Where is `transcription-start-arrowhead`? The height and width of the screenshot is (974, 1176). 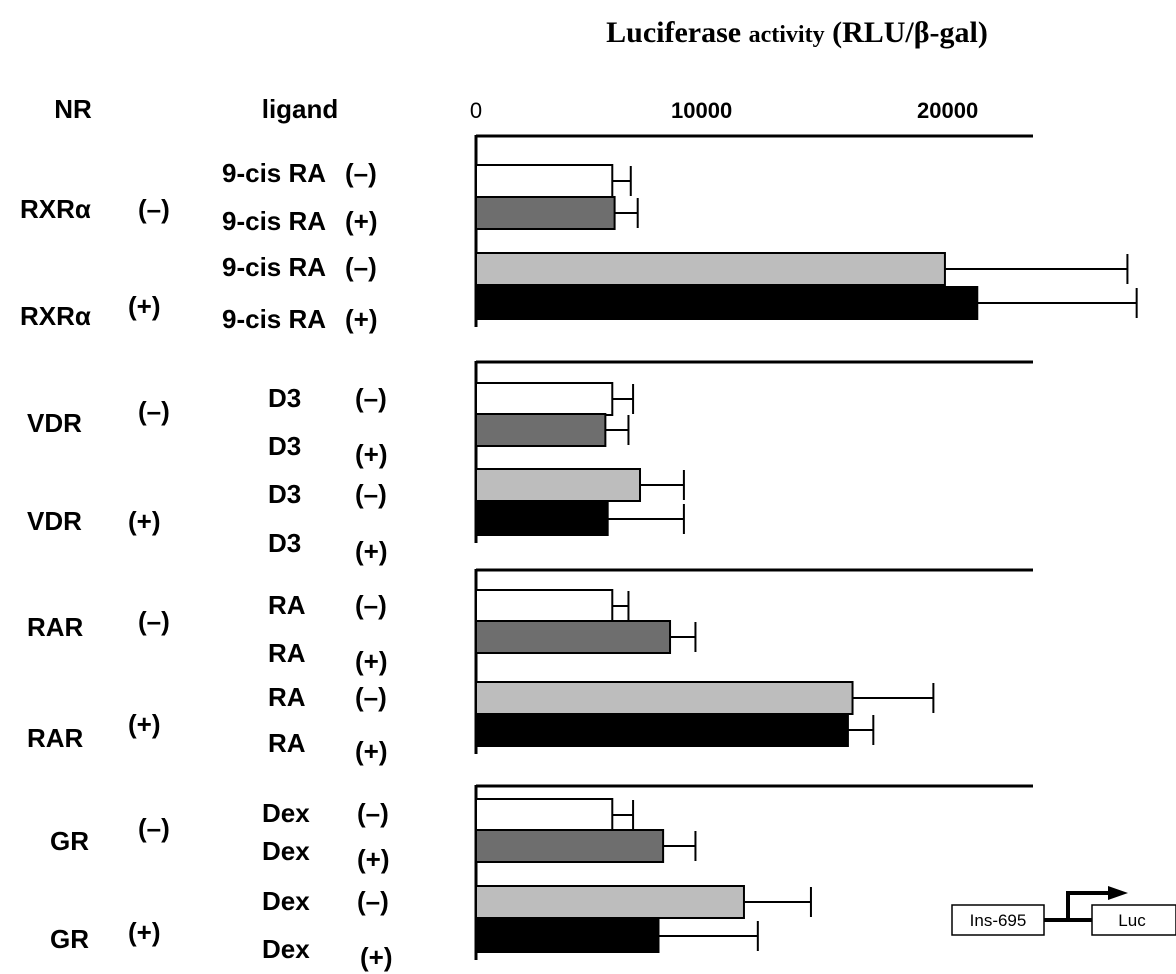 transcription-start-arrowhead is located at coordinates (1118, 893).